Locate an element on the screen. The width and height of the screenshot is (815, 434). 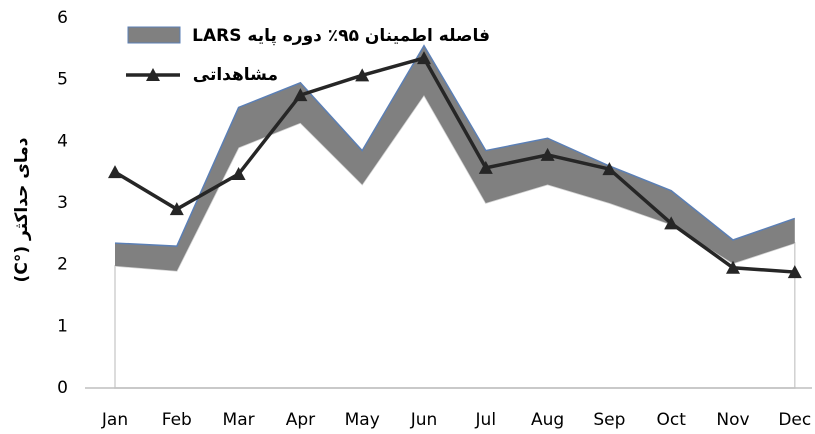
x-tick-label: Apr is located at coordinates (300, 420).